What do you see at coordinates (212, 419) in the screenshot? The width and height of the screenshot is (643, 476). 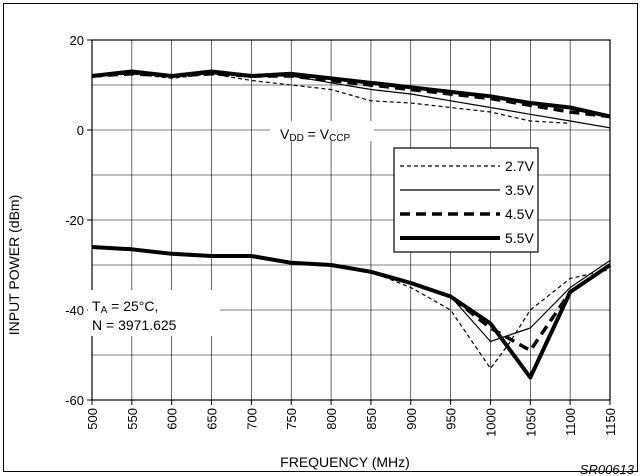 I see `x-tick-label-650: 650` at bounding box center [212, 419].